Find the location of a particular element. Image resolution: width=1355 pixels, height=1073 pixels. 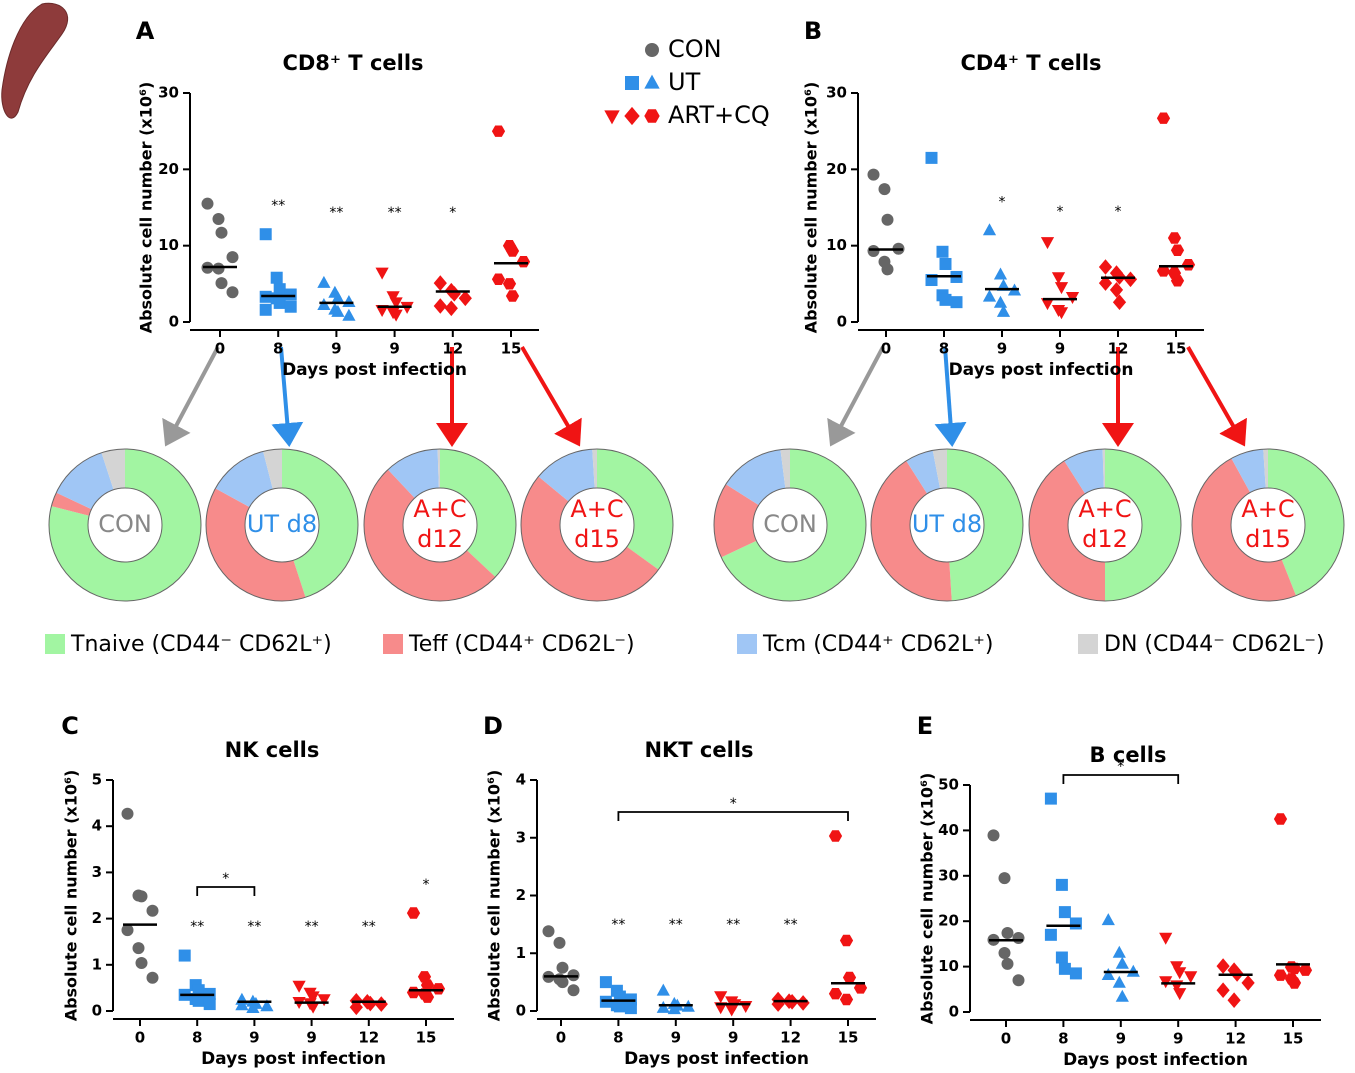

panel-title: B cells is located at coordinates (1128, 755).